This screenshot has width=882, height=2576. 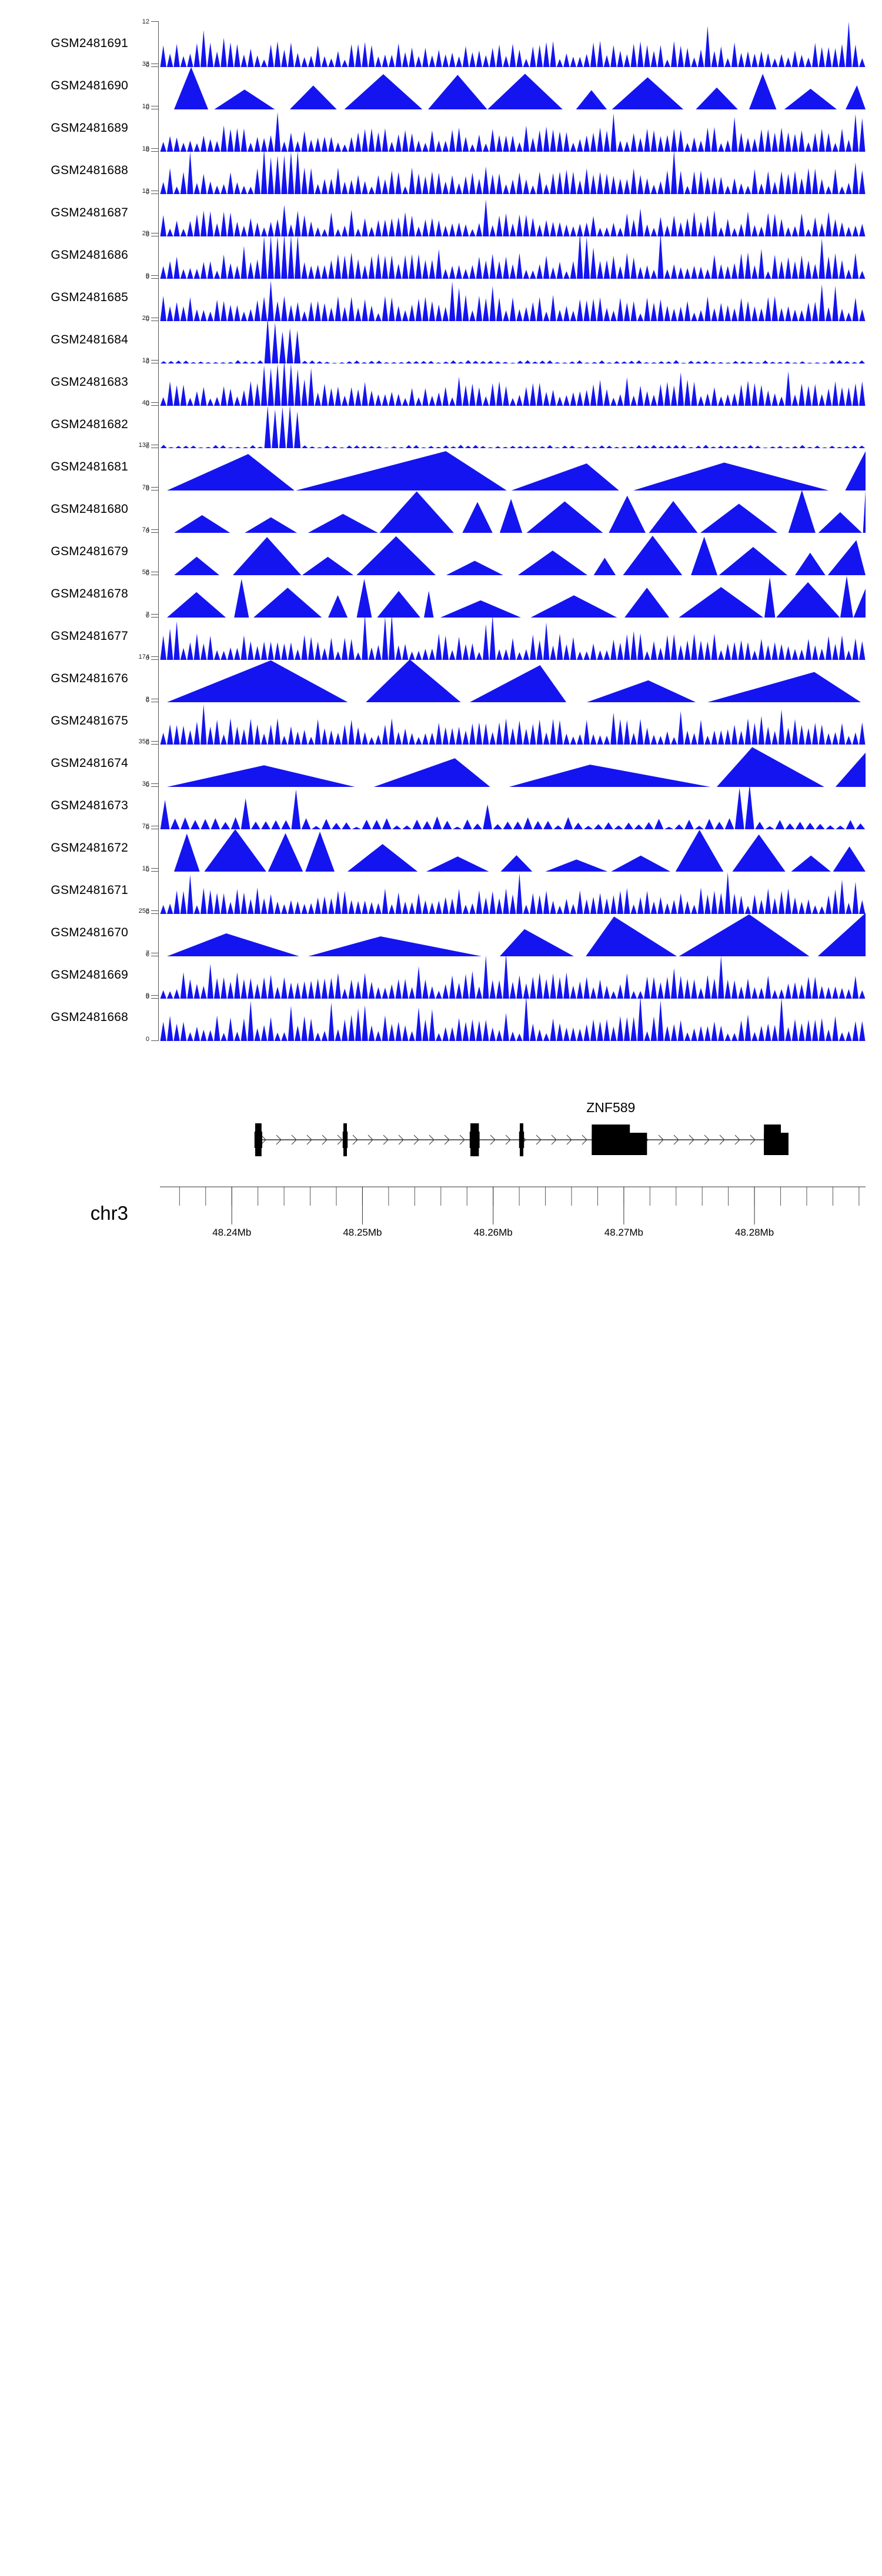 I want to click on track-y-axis: 20 0, so click(x=146, y=340).